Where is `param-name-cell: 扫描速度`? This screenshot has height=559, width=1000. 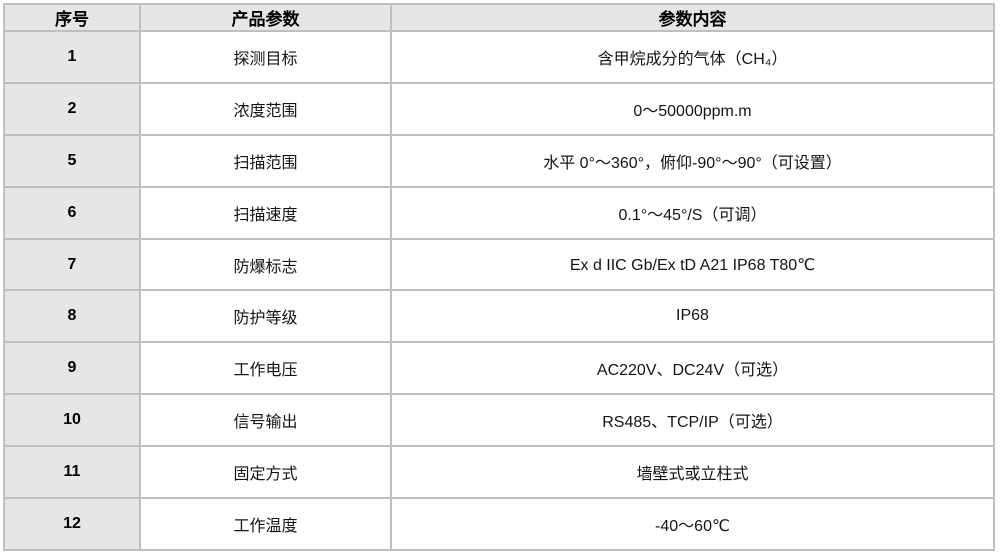 param-name-cell: 扫描速度 is located at coordinates (265, 212).